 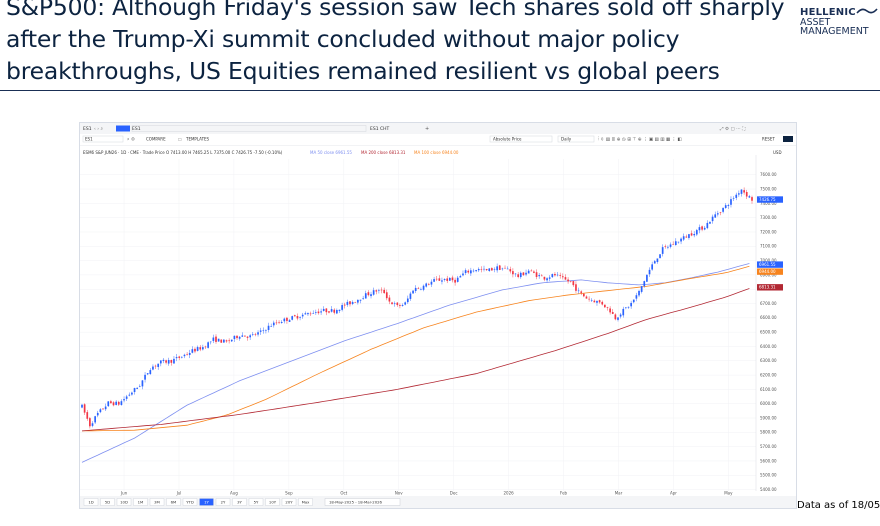 I want to click on chart-symbol-field, so click(x=103, y=139).